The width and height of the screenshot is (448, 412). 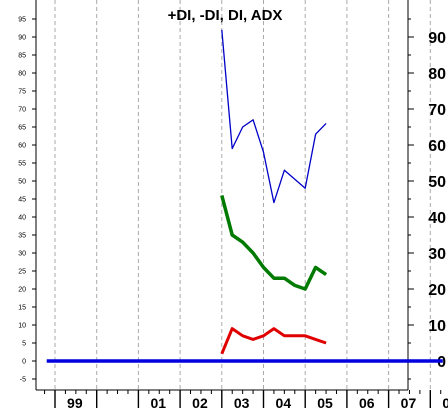 I want to click on chart-title: +DI, -DI, DI, ADX, so click(x=225, y=15).